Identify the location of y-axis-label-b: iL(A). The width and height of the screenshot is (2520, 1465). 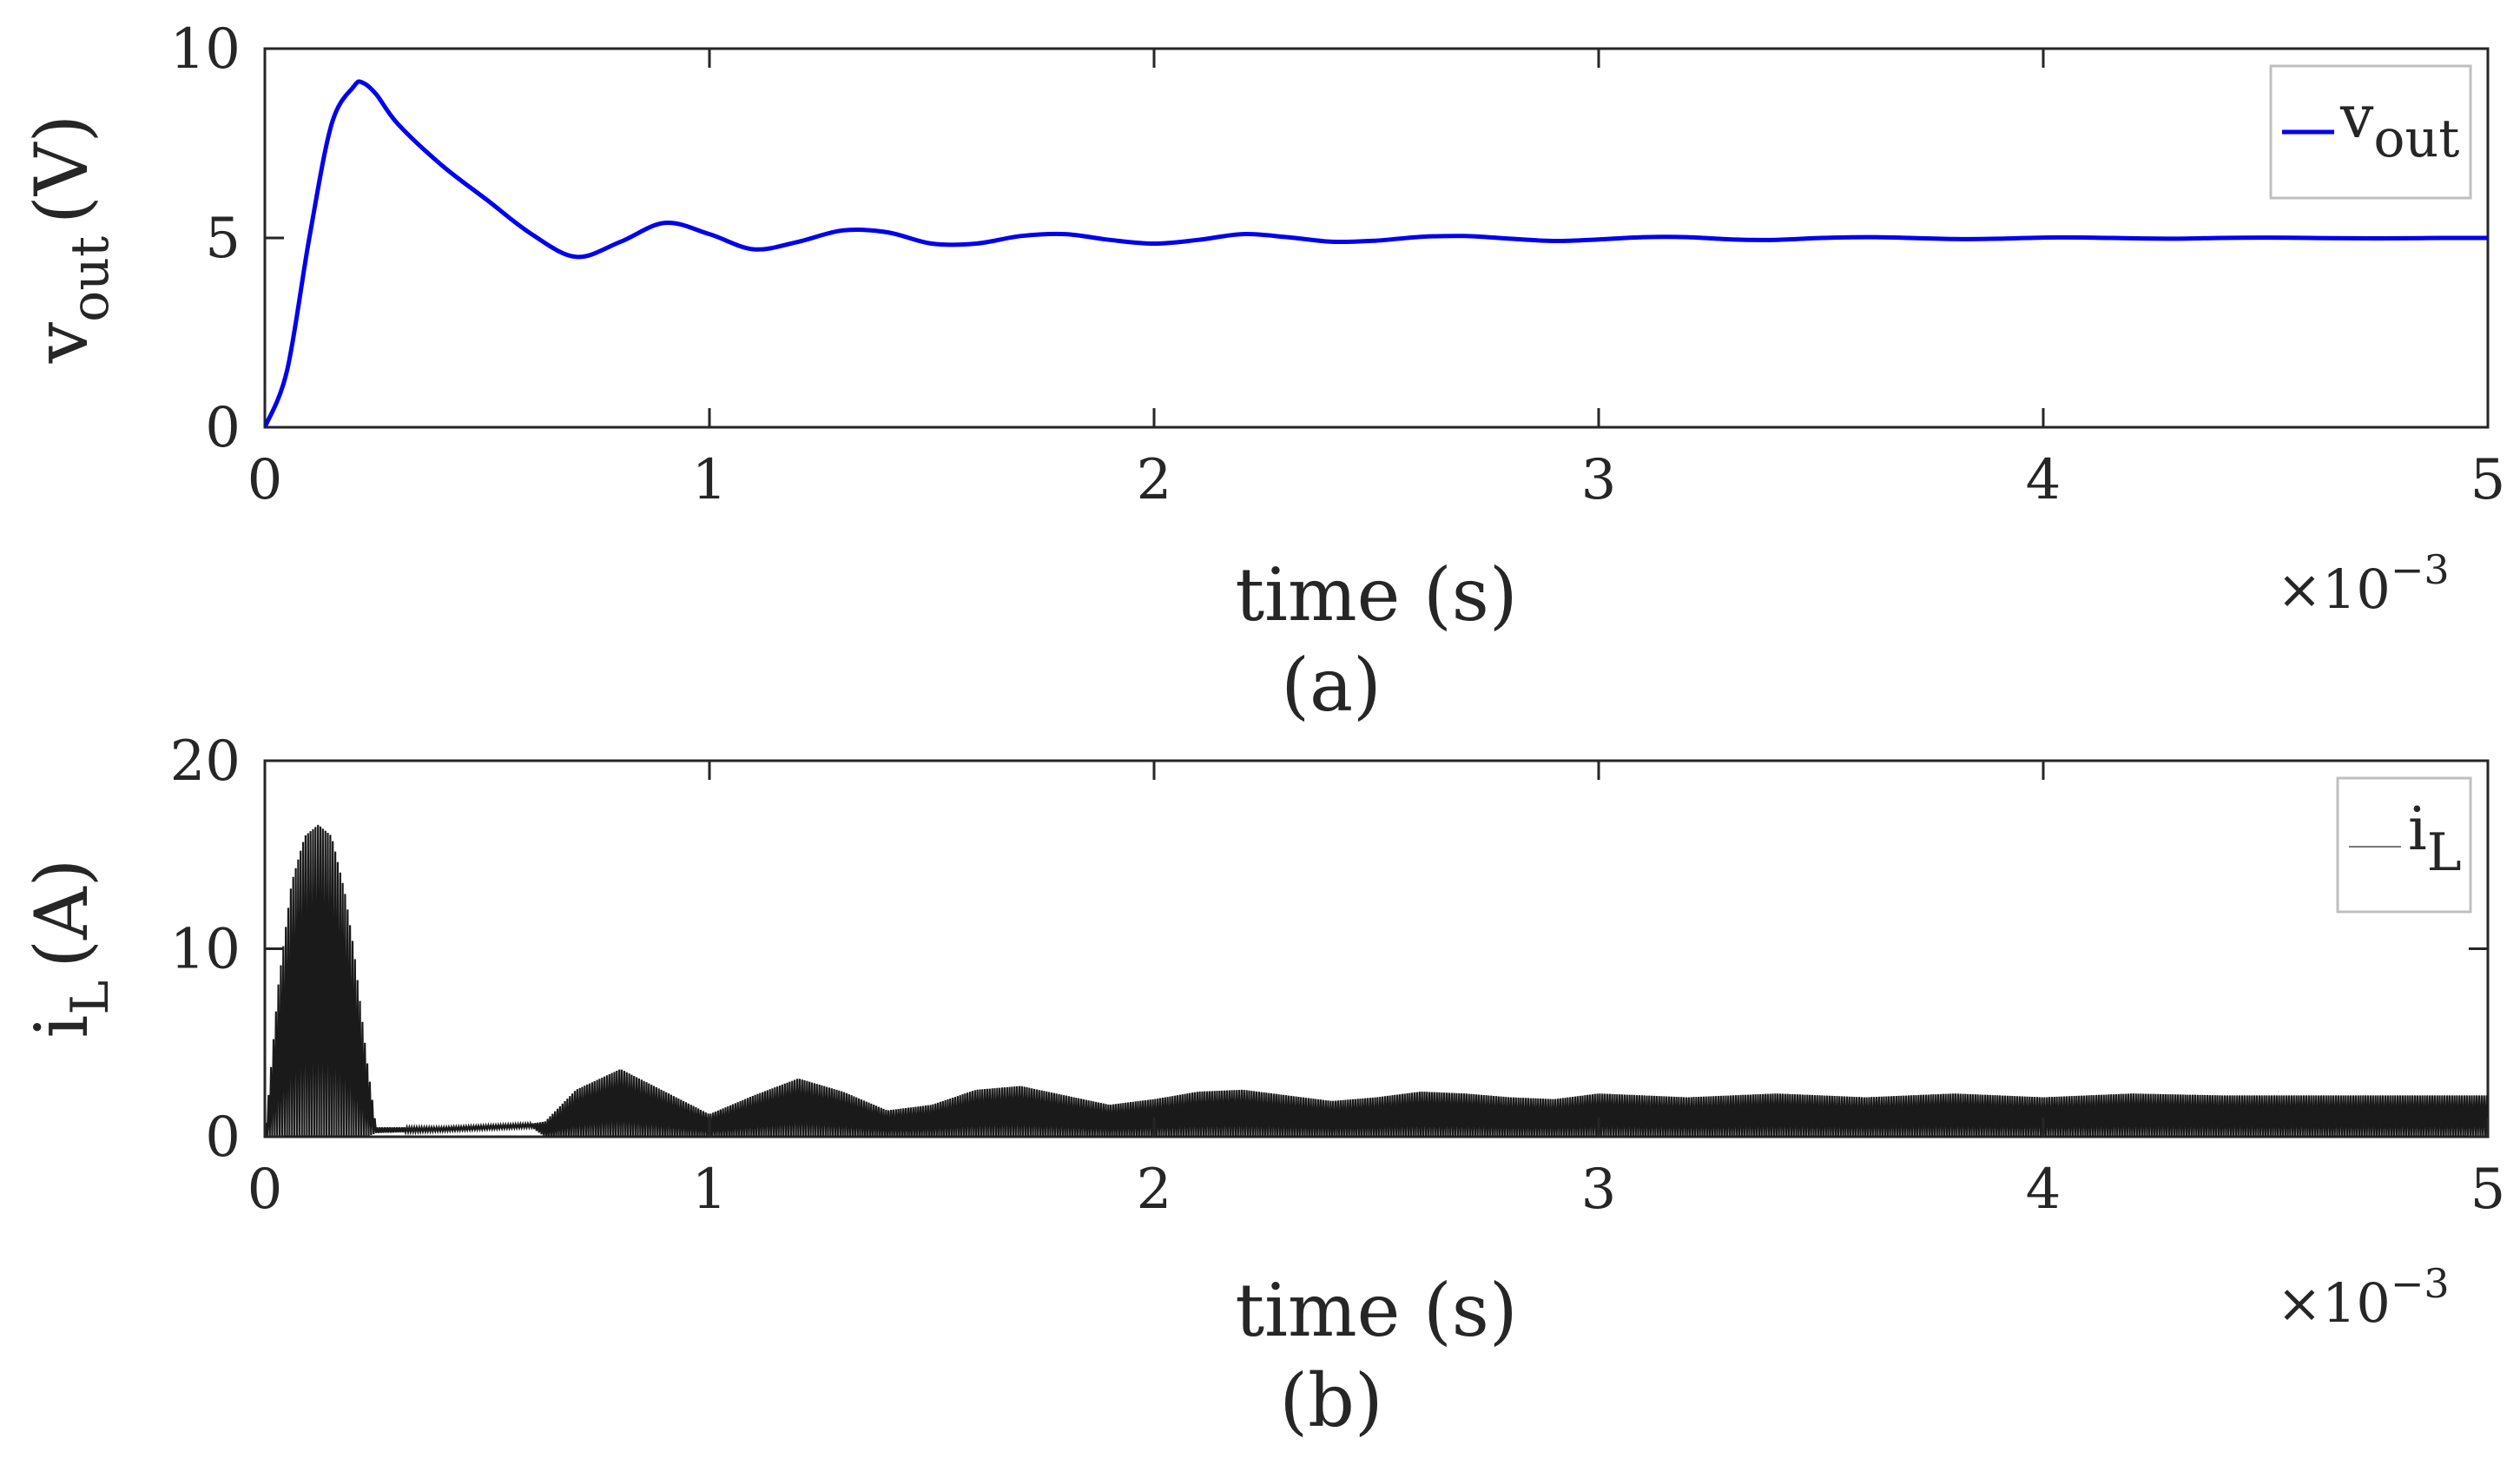
(70, 949).